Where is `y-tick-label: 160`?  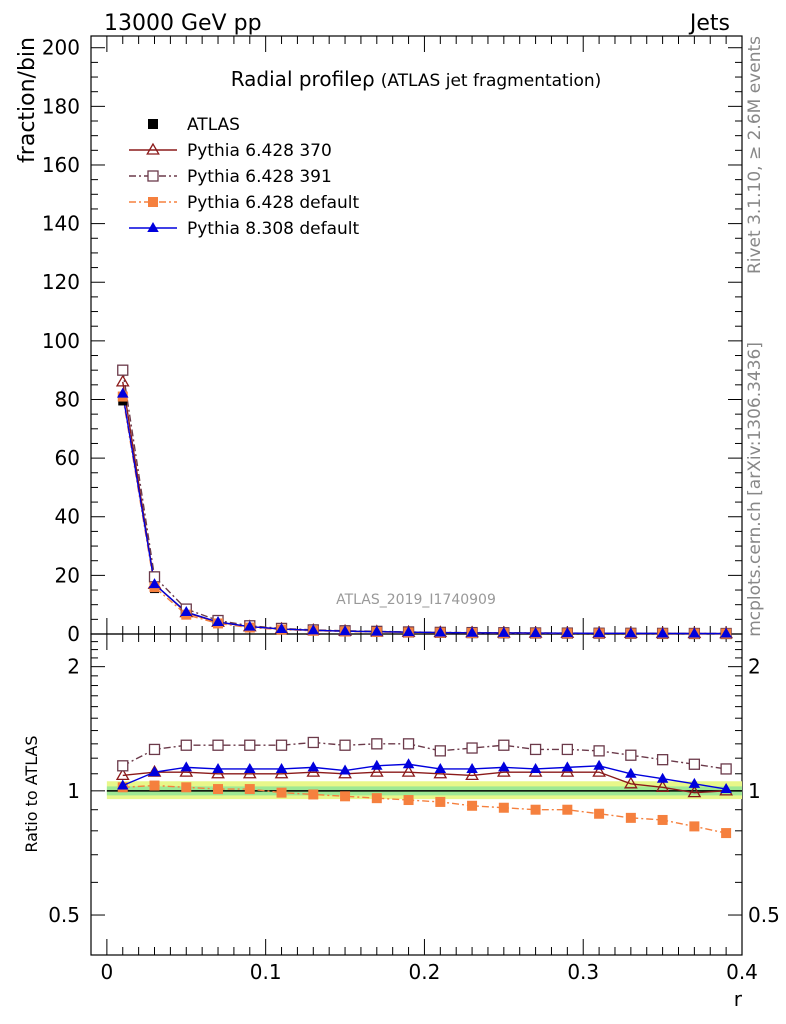
y-tick-label: 160 is located at coordinates (61, 165).